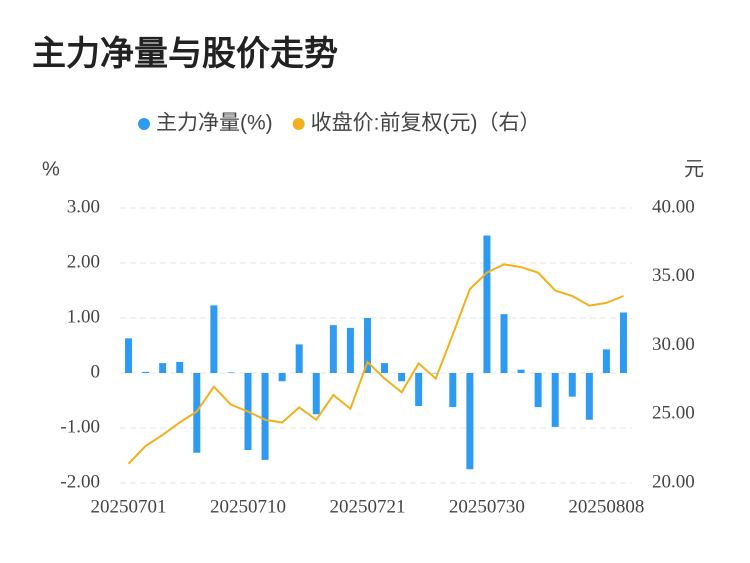 This screenshot has width=750, height=563. I want to click on y2-tick-label: 35.00, so click(673, 275).